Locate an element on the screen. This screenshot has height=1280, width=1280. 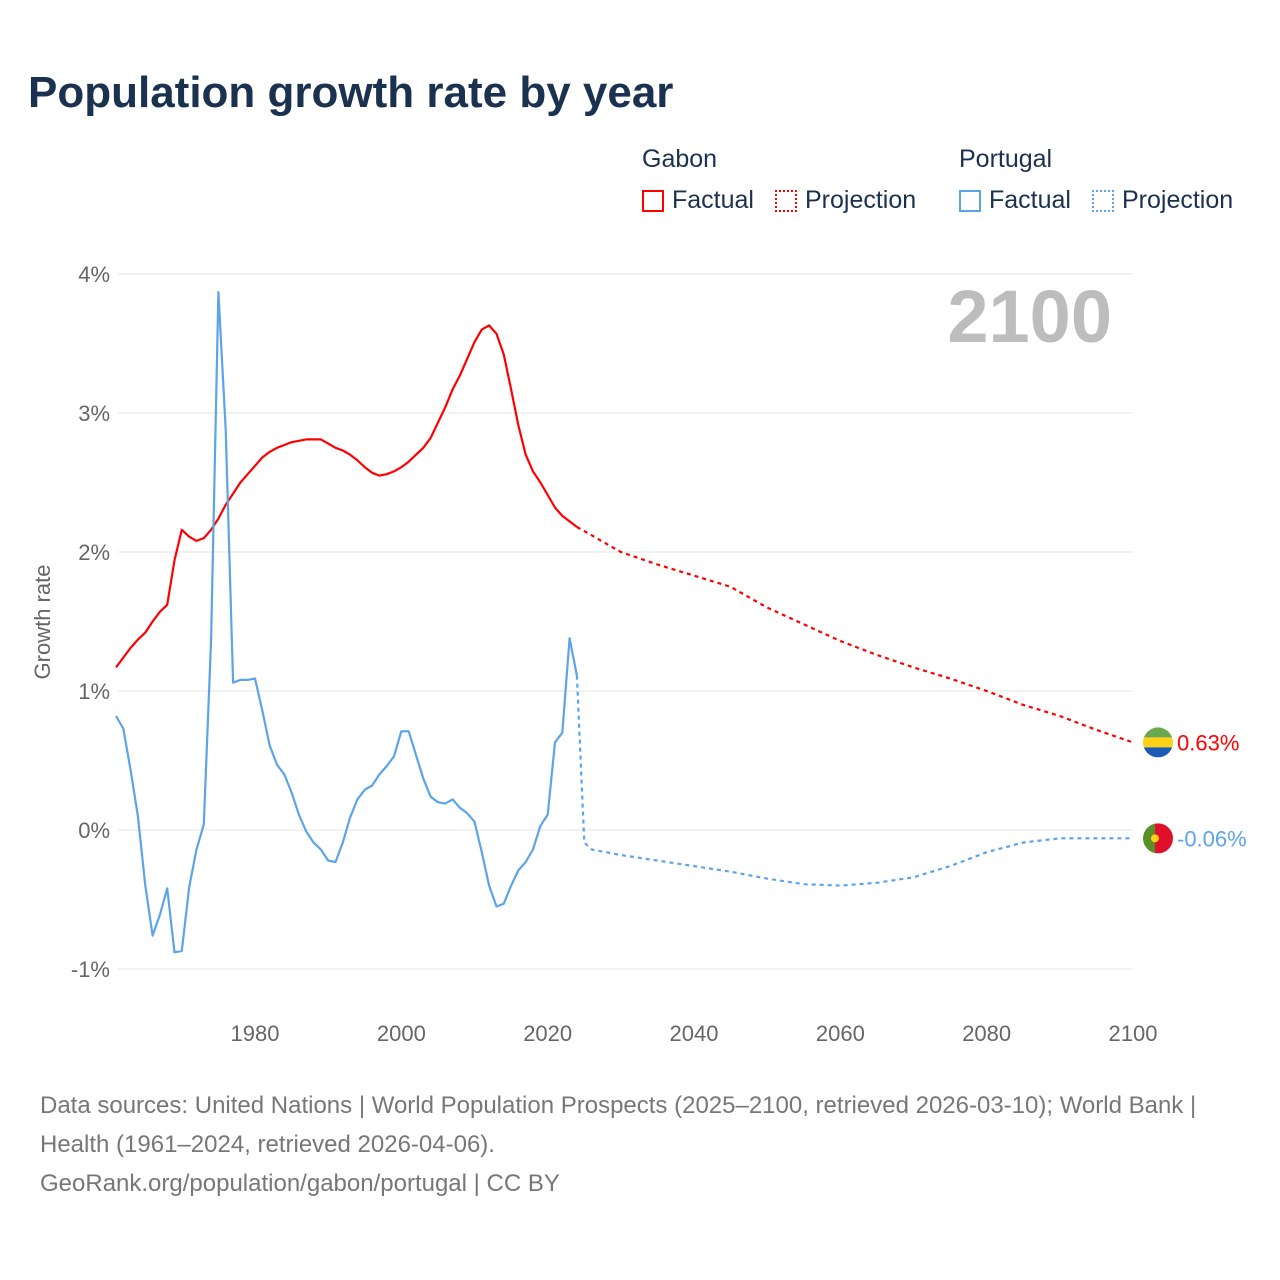
y-tick-label: 3% is located at coordinates (94, 413).